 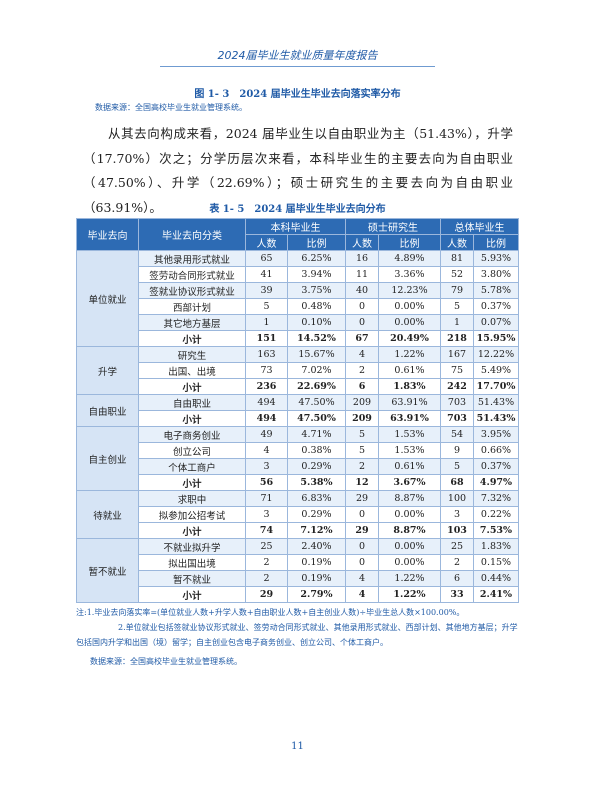 What do you see at coordinates (266, 386) in the screenshot?
I see `cell: 236` at bounding box center [266, 386].